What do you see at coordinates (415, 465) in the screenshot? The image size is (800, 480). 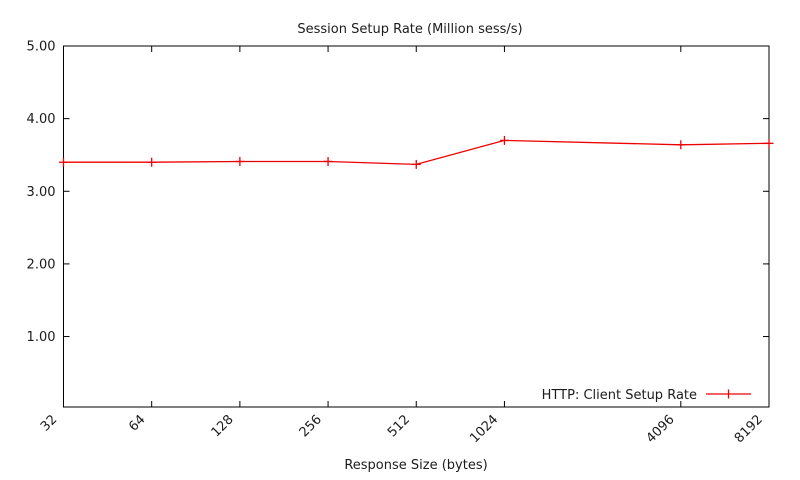 I see `x-axis-label: Response Size (bytes)` at bounding box center [415, 465].